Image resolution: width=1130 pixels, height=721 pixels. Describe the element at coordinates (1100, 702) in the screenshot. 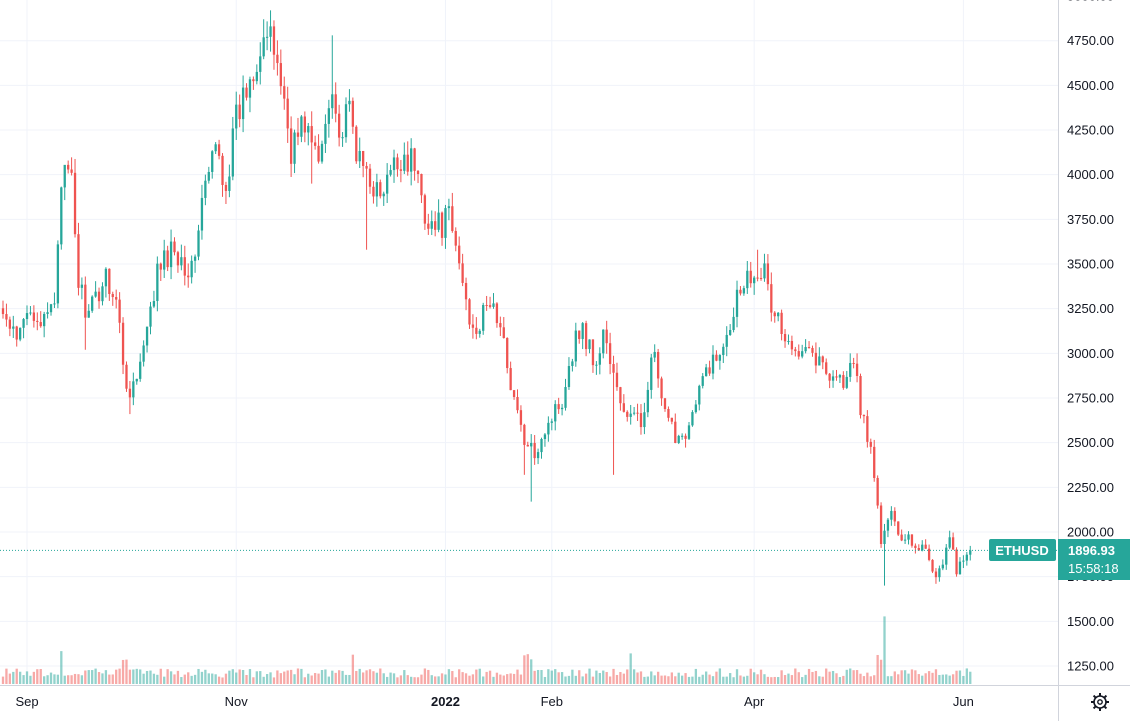

I see `settings-button` at that location.